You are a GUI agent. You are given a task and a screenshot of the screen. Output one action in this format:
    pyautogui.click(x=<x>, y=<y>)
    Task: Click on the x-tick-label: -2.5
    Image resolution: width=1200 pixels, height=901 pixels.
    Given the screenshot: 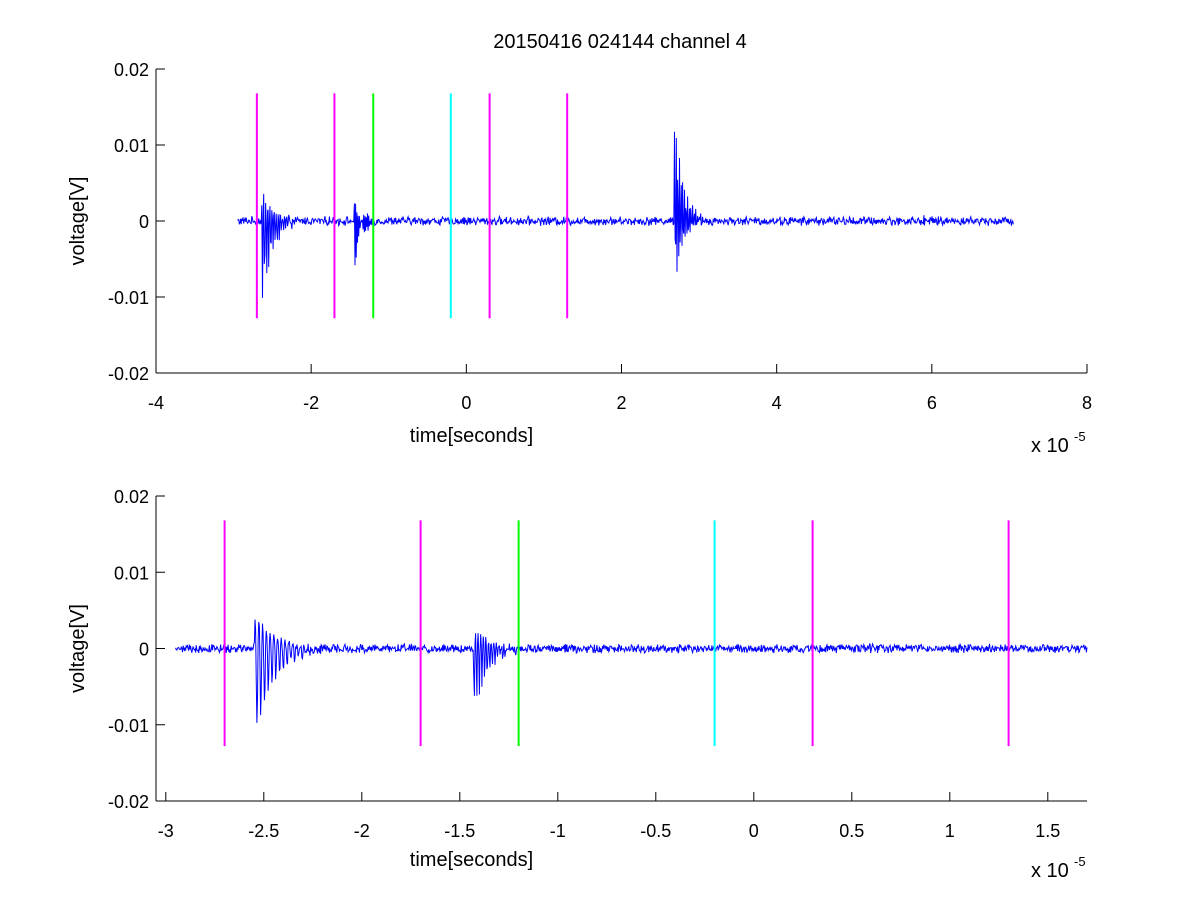 What is the action you would take?
    pyautogui.click(x=263, y=831)
    